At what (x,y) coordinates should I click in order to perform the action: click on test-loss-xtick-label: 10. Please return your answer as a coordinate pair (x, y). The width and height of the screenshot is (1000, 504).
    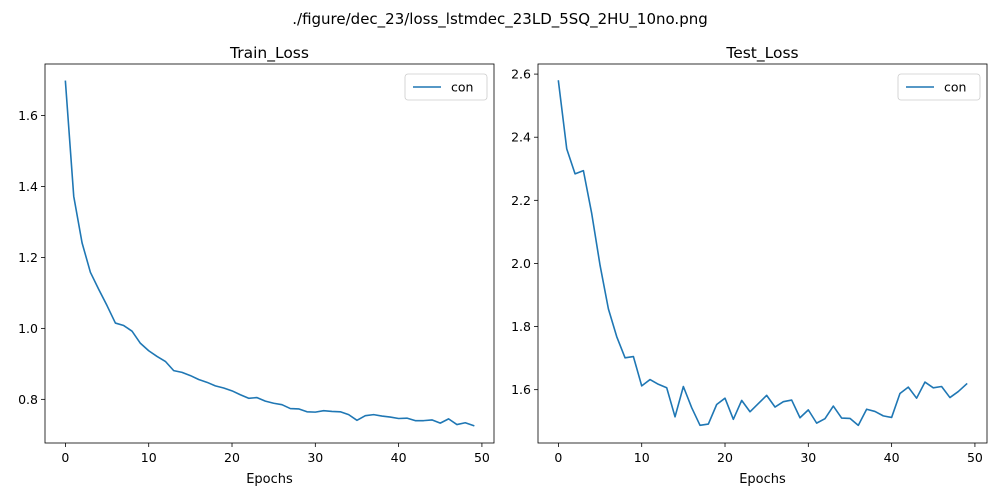
    Looking at the image, I should click on (642, 457).